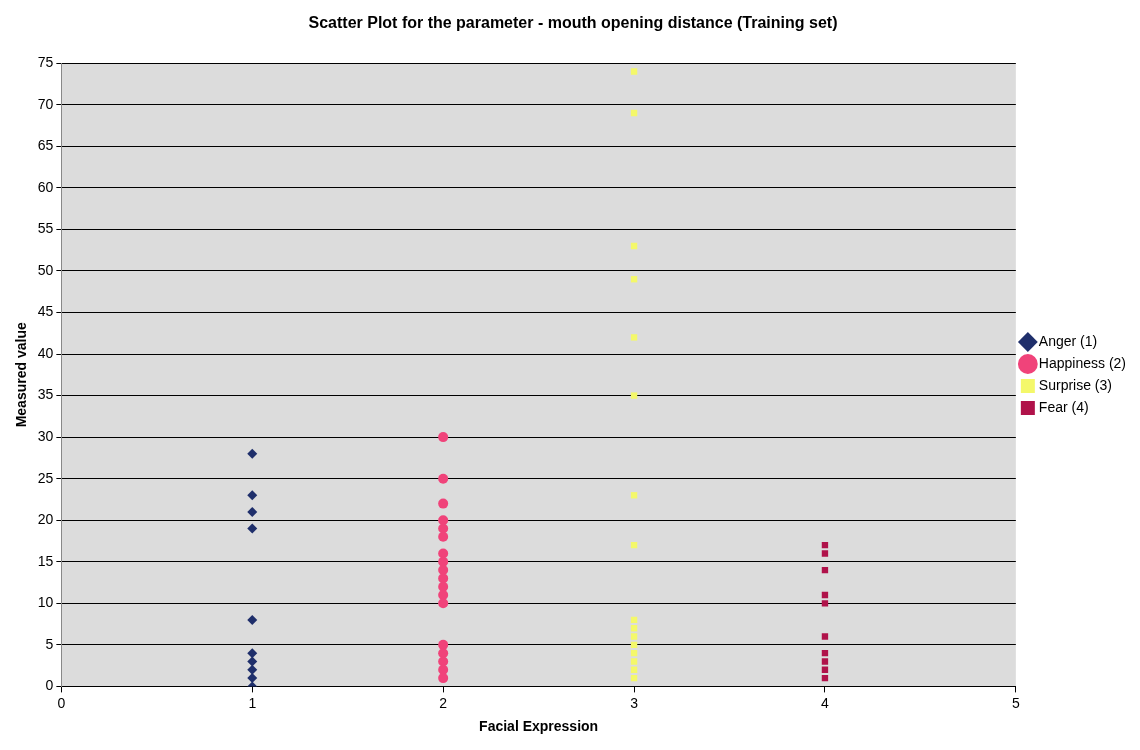 This screenshot has width=1140, height=750. Describe the element at coordinates (539, 726) in the screenshot. I see `x-axis-title: Facial Expression` at that location.